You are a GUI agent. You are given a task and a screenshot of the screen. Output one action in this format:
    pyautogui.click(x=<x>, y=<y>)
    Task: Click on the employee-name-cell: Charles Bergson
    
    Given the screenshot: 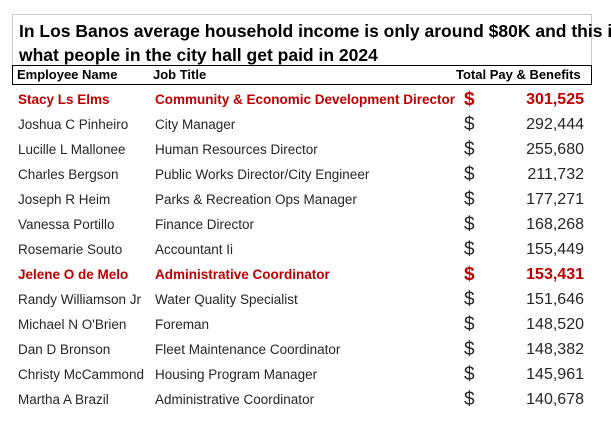 What is the action you would take?
    pyautogui.click(x=68, y=174)
    